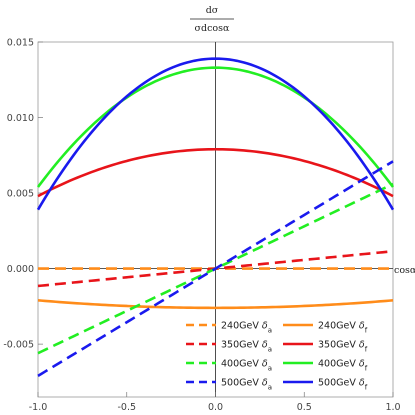 The width and height of the screenshot is (415, 415). What do you see at coordinates (212, 10) in the screenshot?
I see `y-axis-label-numerator: dσ` at bounding box center [212, 10].